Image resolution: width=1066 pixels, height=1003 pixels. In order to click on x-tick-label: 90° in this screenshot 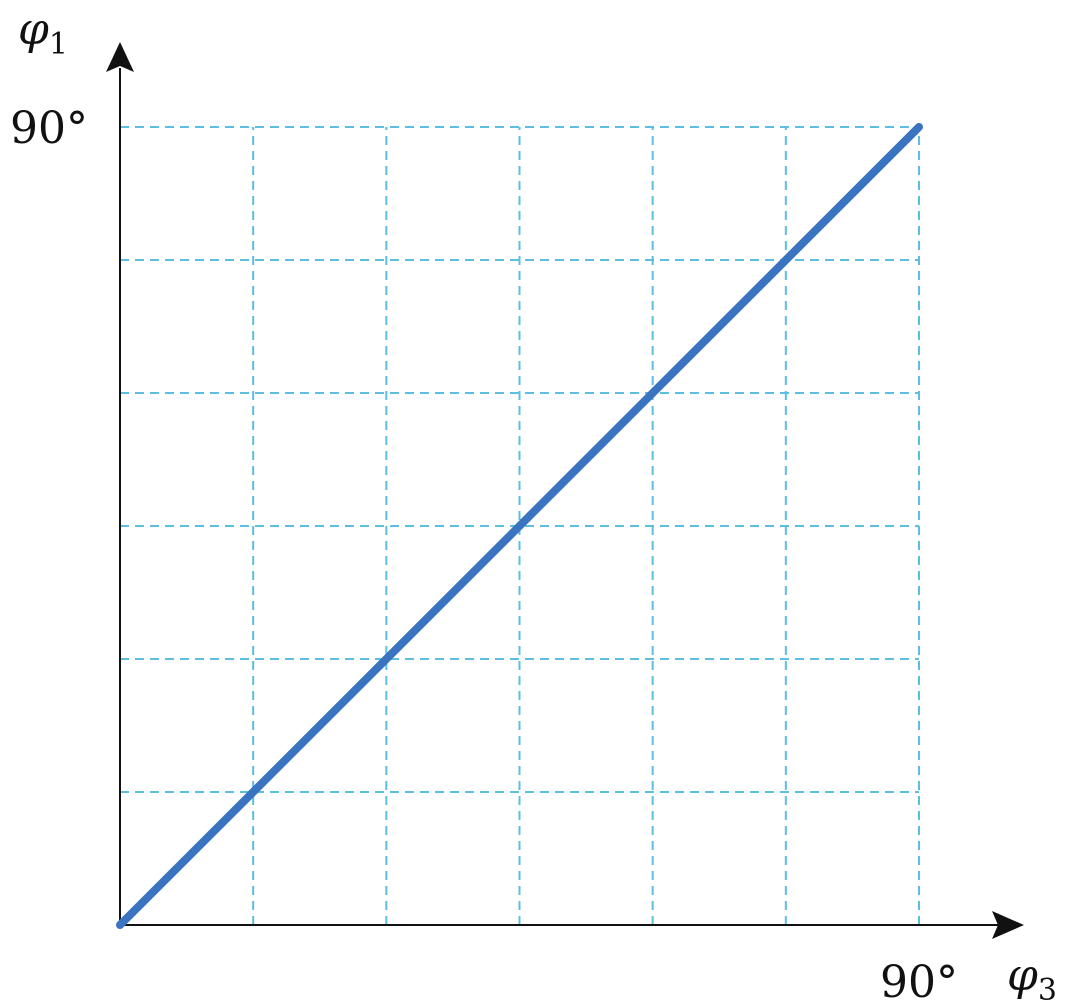, I will do `click(919, 980)`.